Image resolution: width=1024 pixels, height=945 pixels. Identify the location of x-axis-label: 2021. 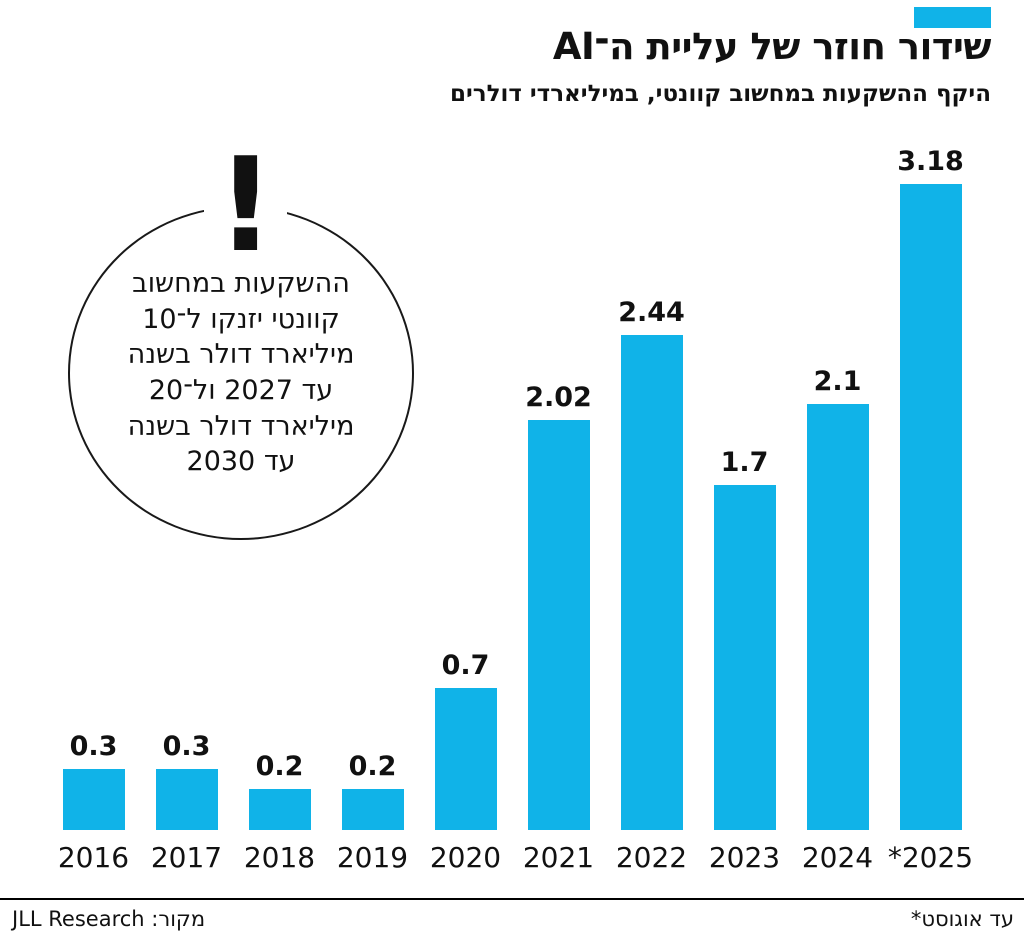
(558, 857).